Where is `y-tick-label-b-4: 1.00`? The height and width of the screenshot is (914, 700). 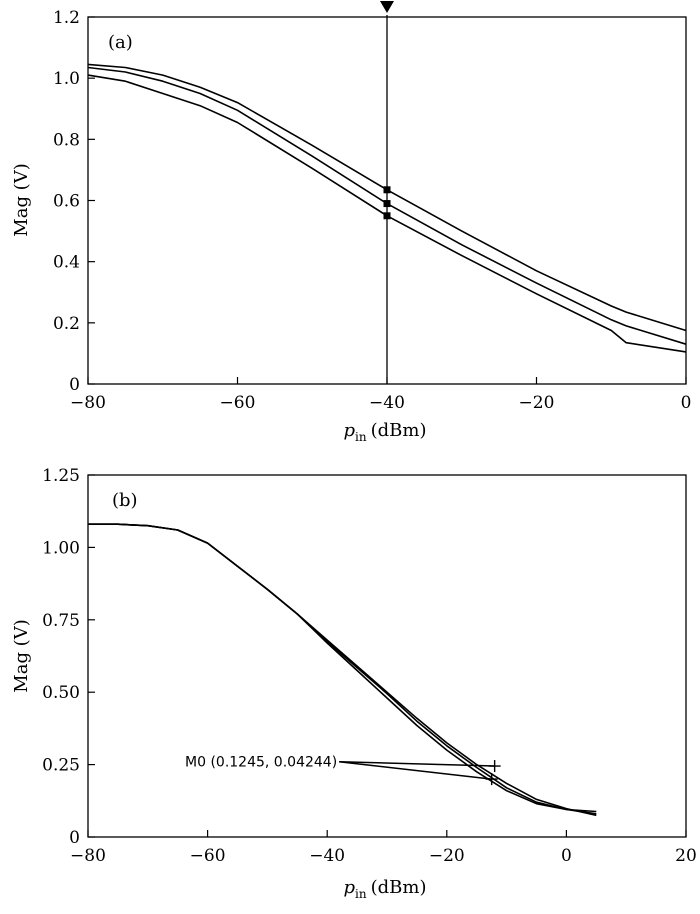
y-tick-label-b-4: 1.00 is located at coordinates (61, 548).